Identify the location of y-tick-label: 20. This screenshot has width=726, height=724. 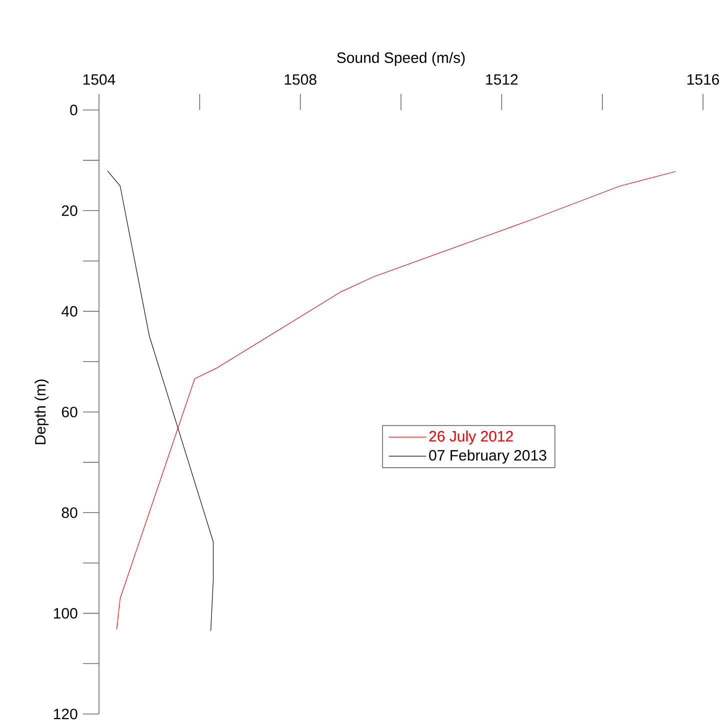
(70, 210).